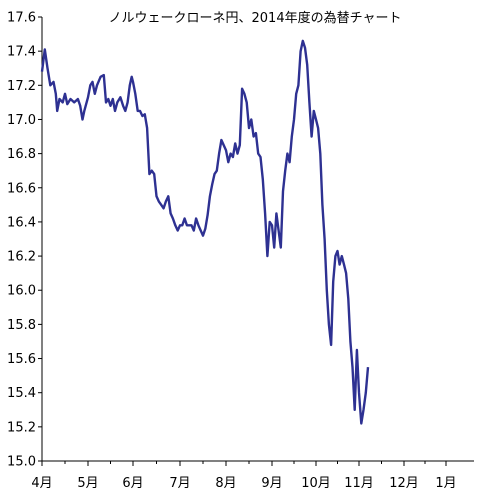 This screenshot has height=501, width=494. I want to click on y-tick-label: 15.4, so click(21, 393).